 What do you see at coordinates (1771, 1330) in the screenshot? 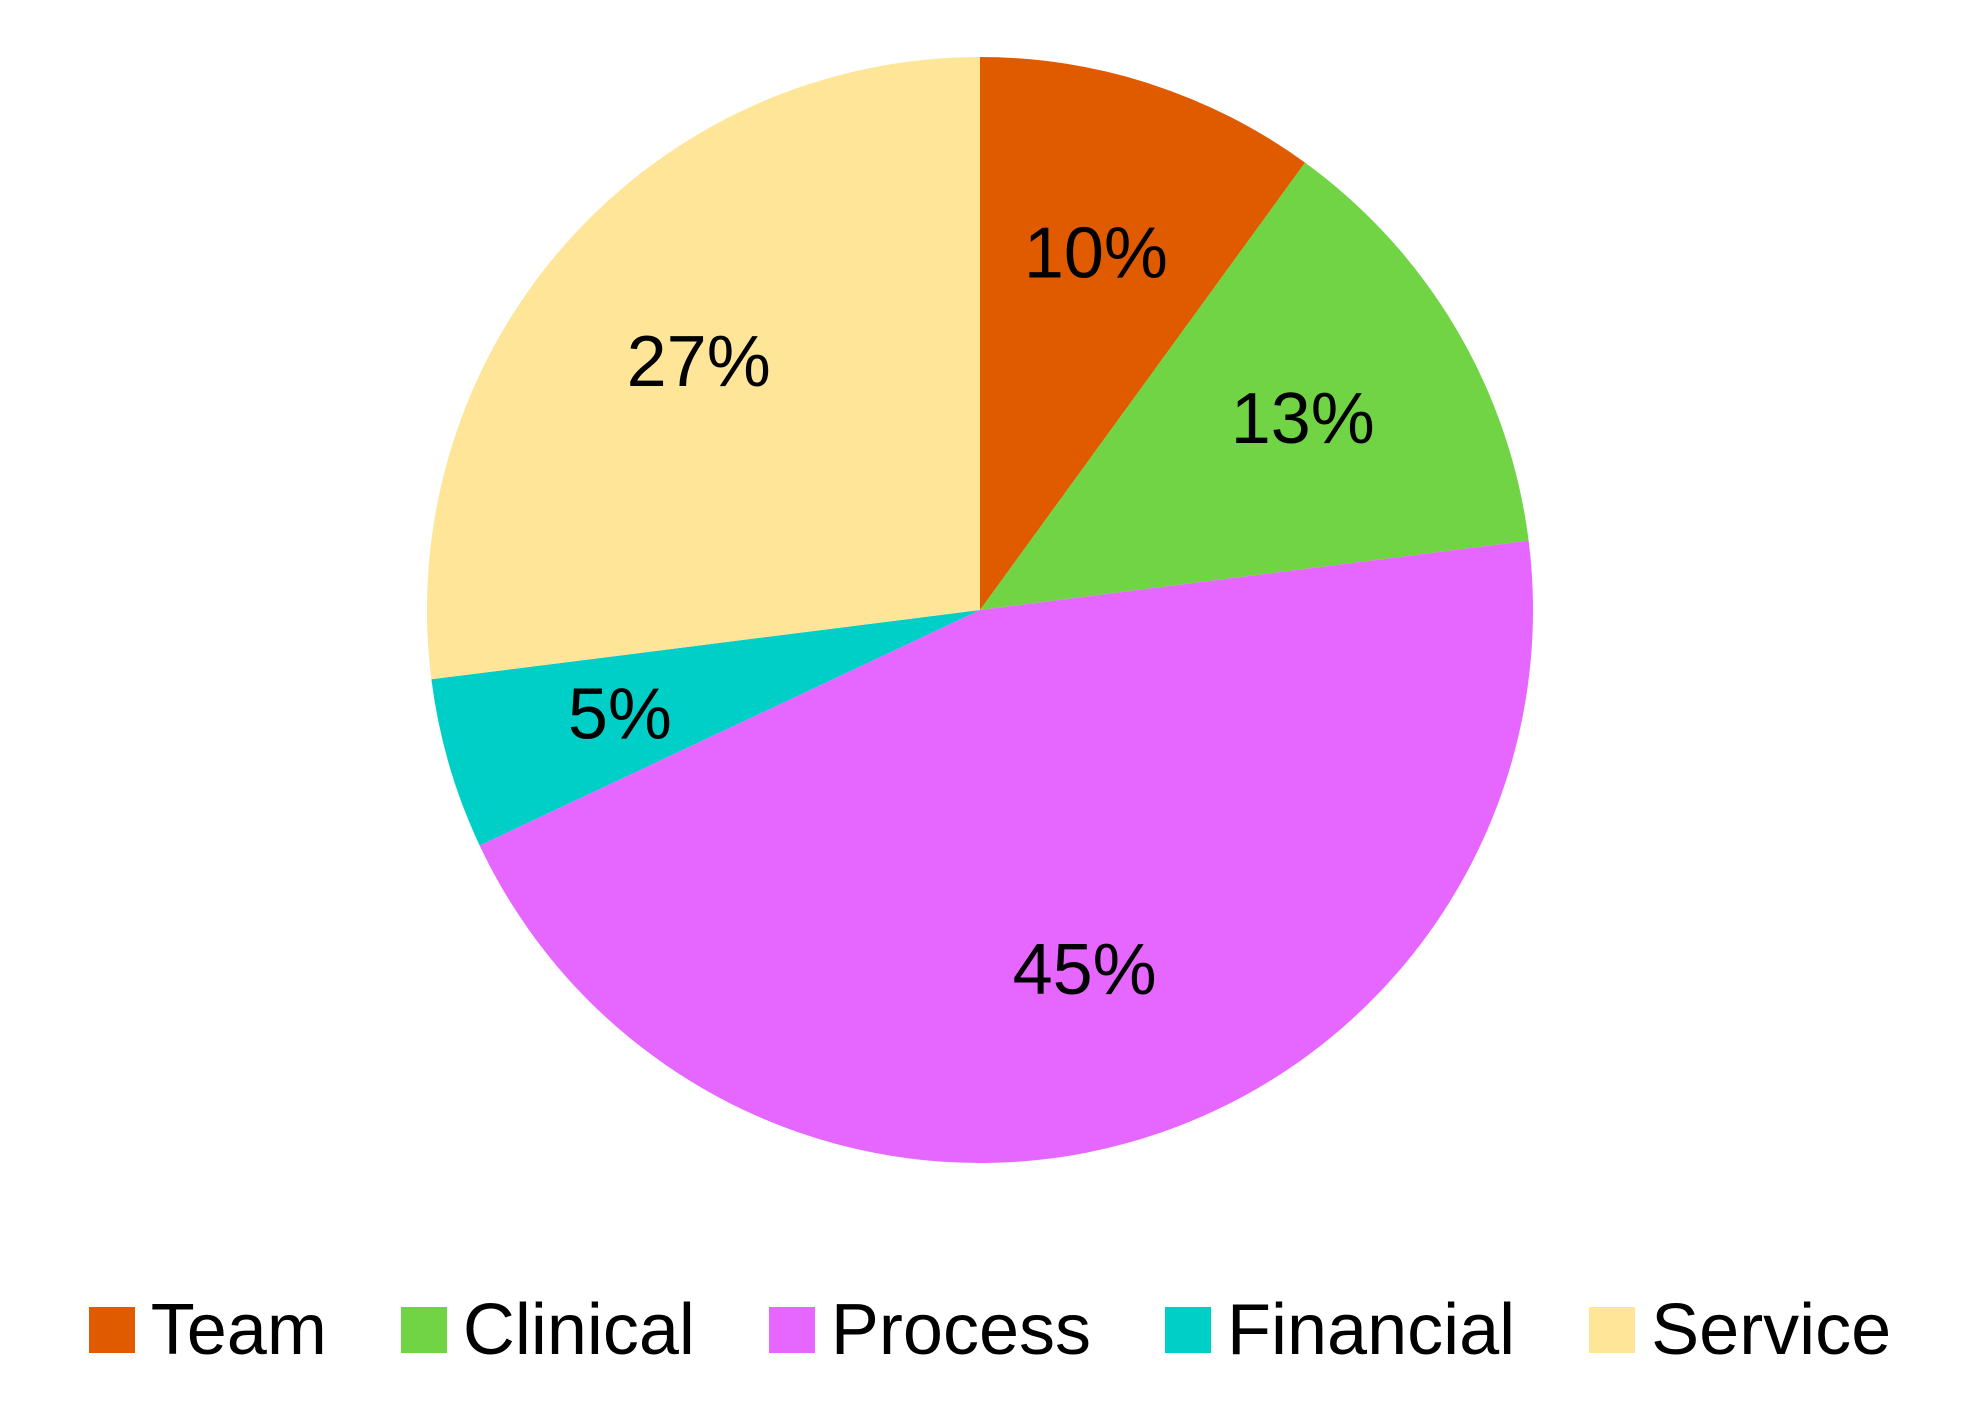
I see `legend-label: Service` at bounding box center [1771, 1330].